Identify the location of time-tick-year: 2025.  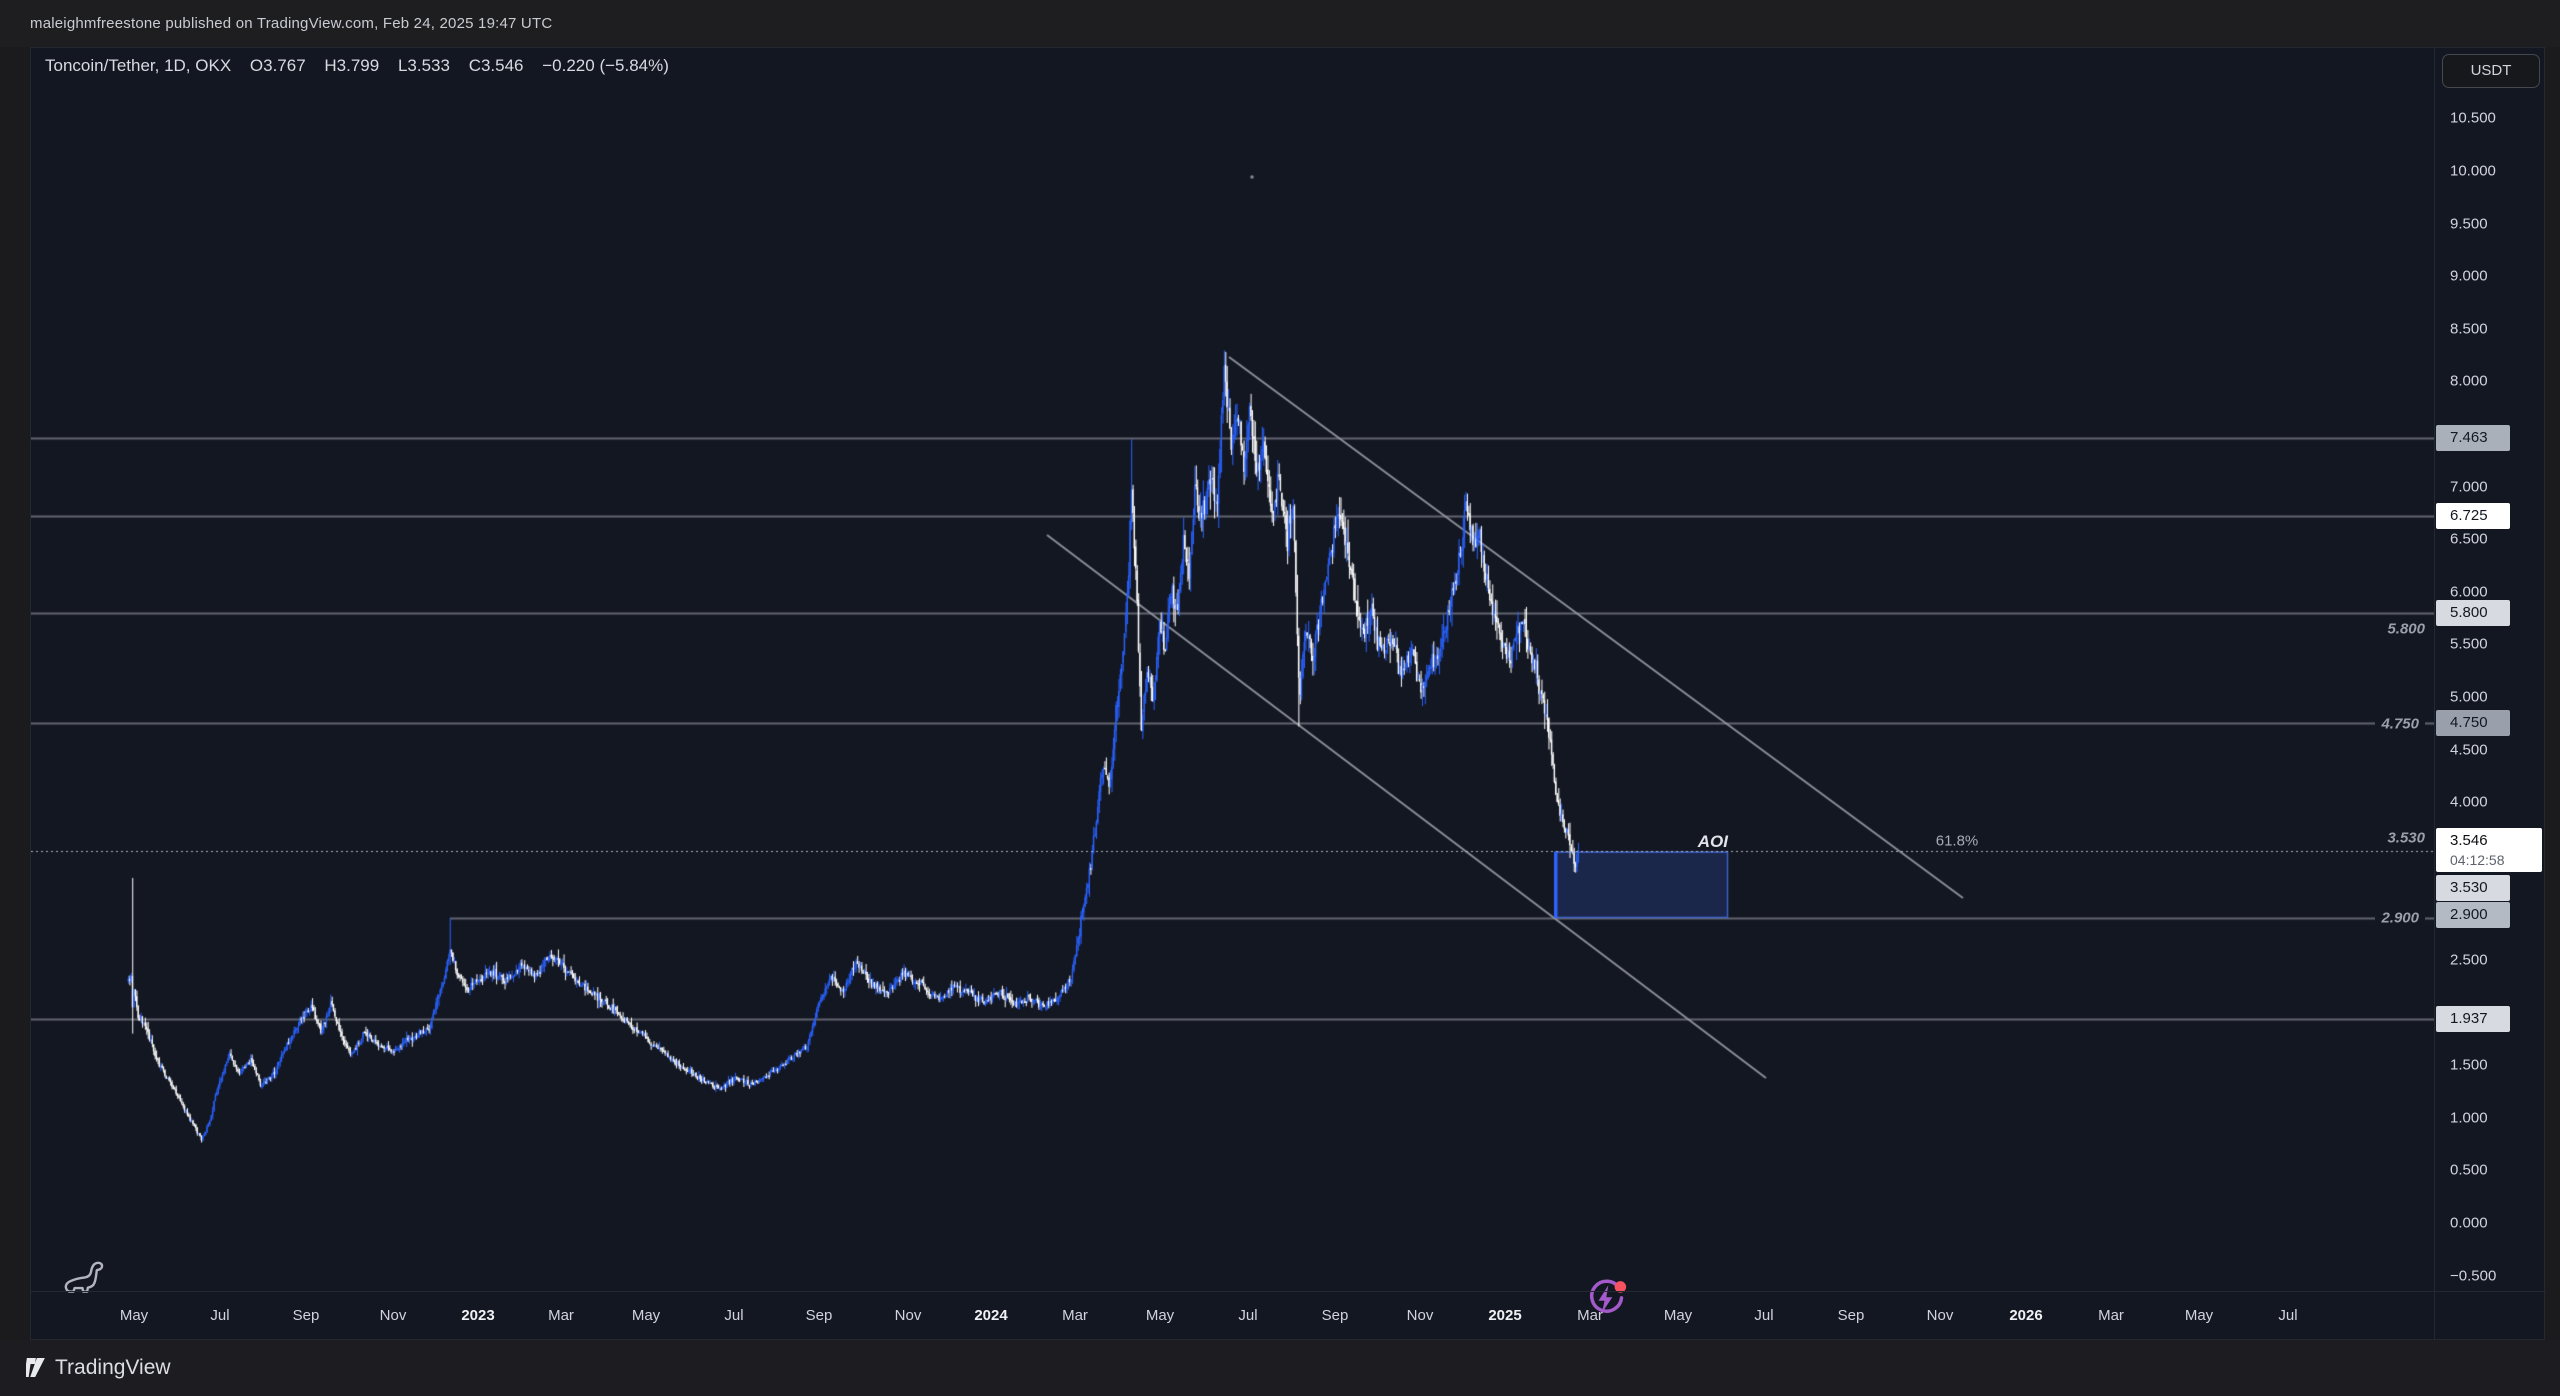
(1505, 1315).